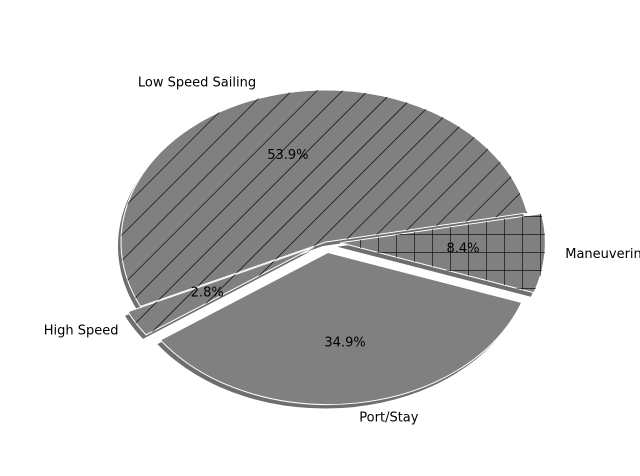 The width and height of the screenshot is (640, 476). Describe the element at coordinates (388, 418) in the screenshot. I see `category-label-port-stay: Port/Stay` at that location.